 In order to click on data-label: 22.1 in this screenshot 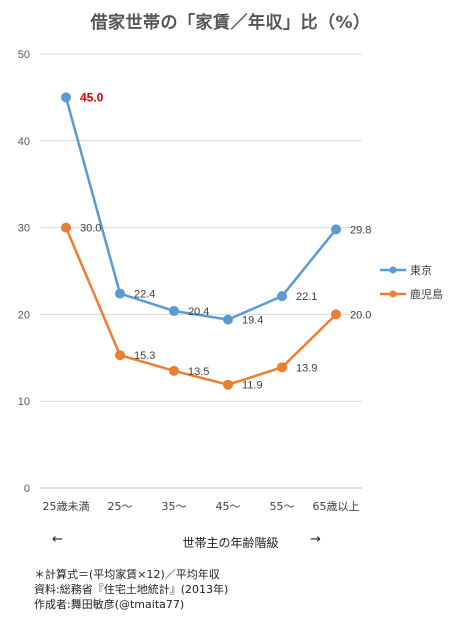, I will do `click(306, 297)`.